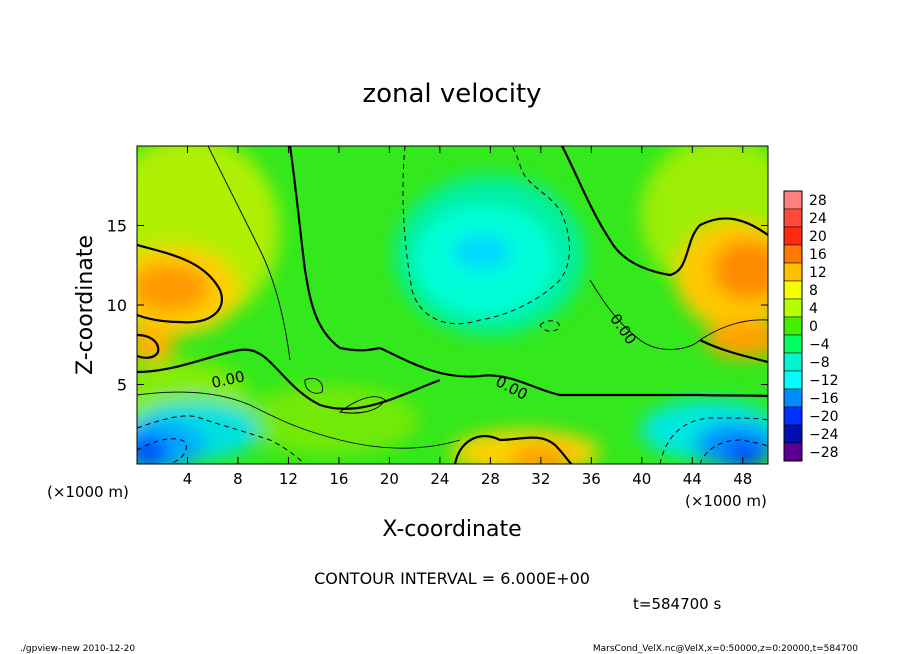 The height and width of the screenshot is (654, 904). What do you see at coordinates (188, 479) in the screenshot?
I see `x-tick-label: 4` at bounding box center [188, 479].